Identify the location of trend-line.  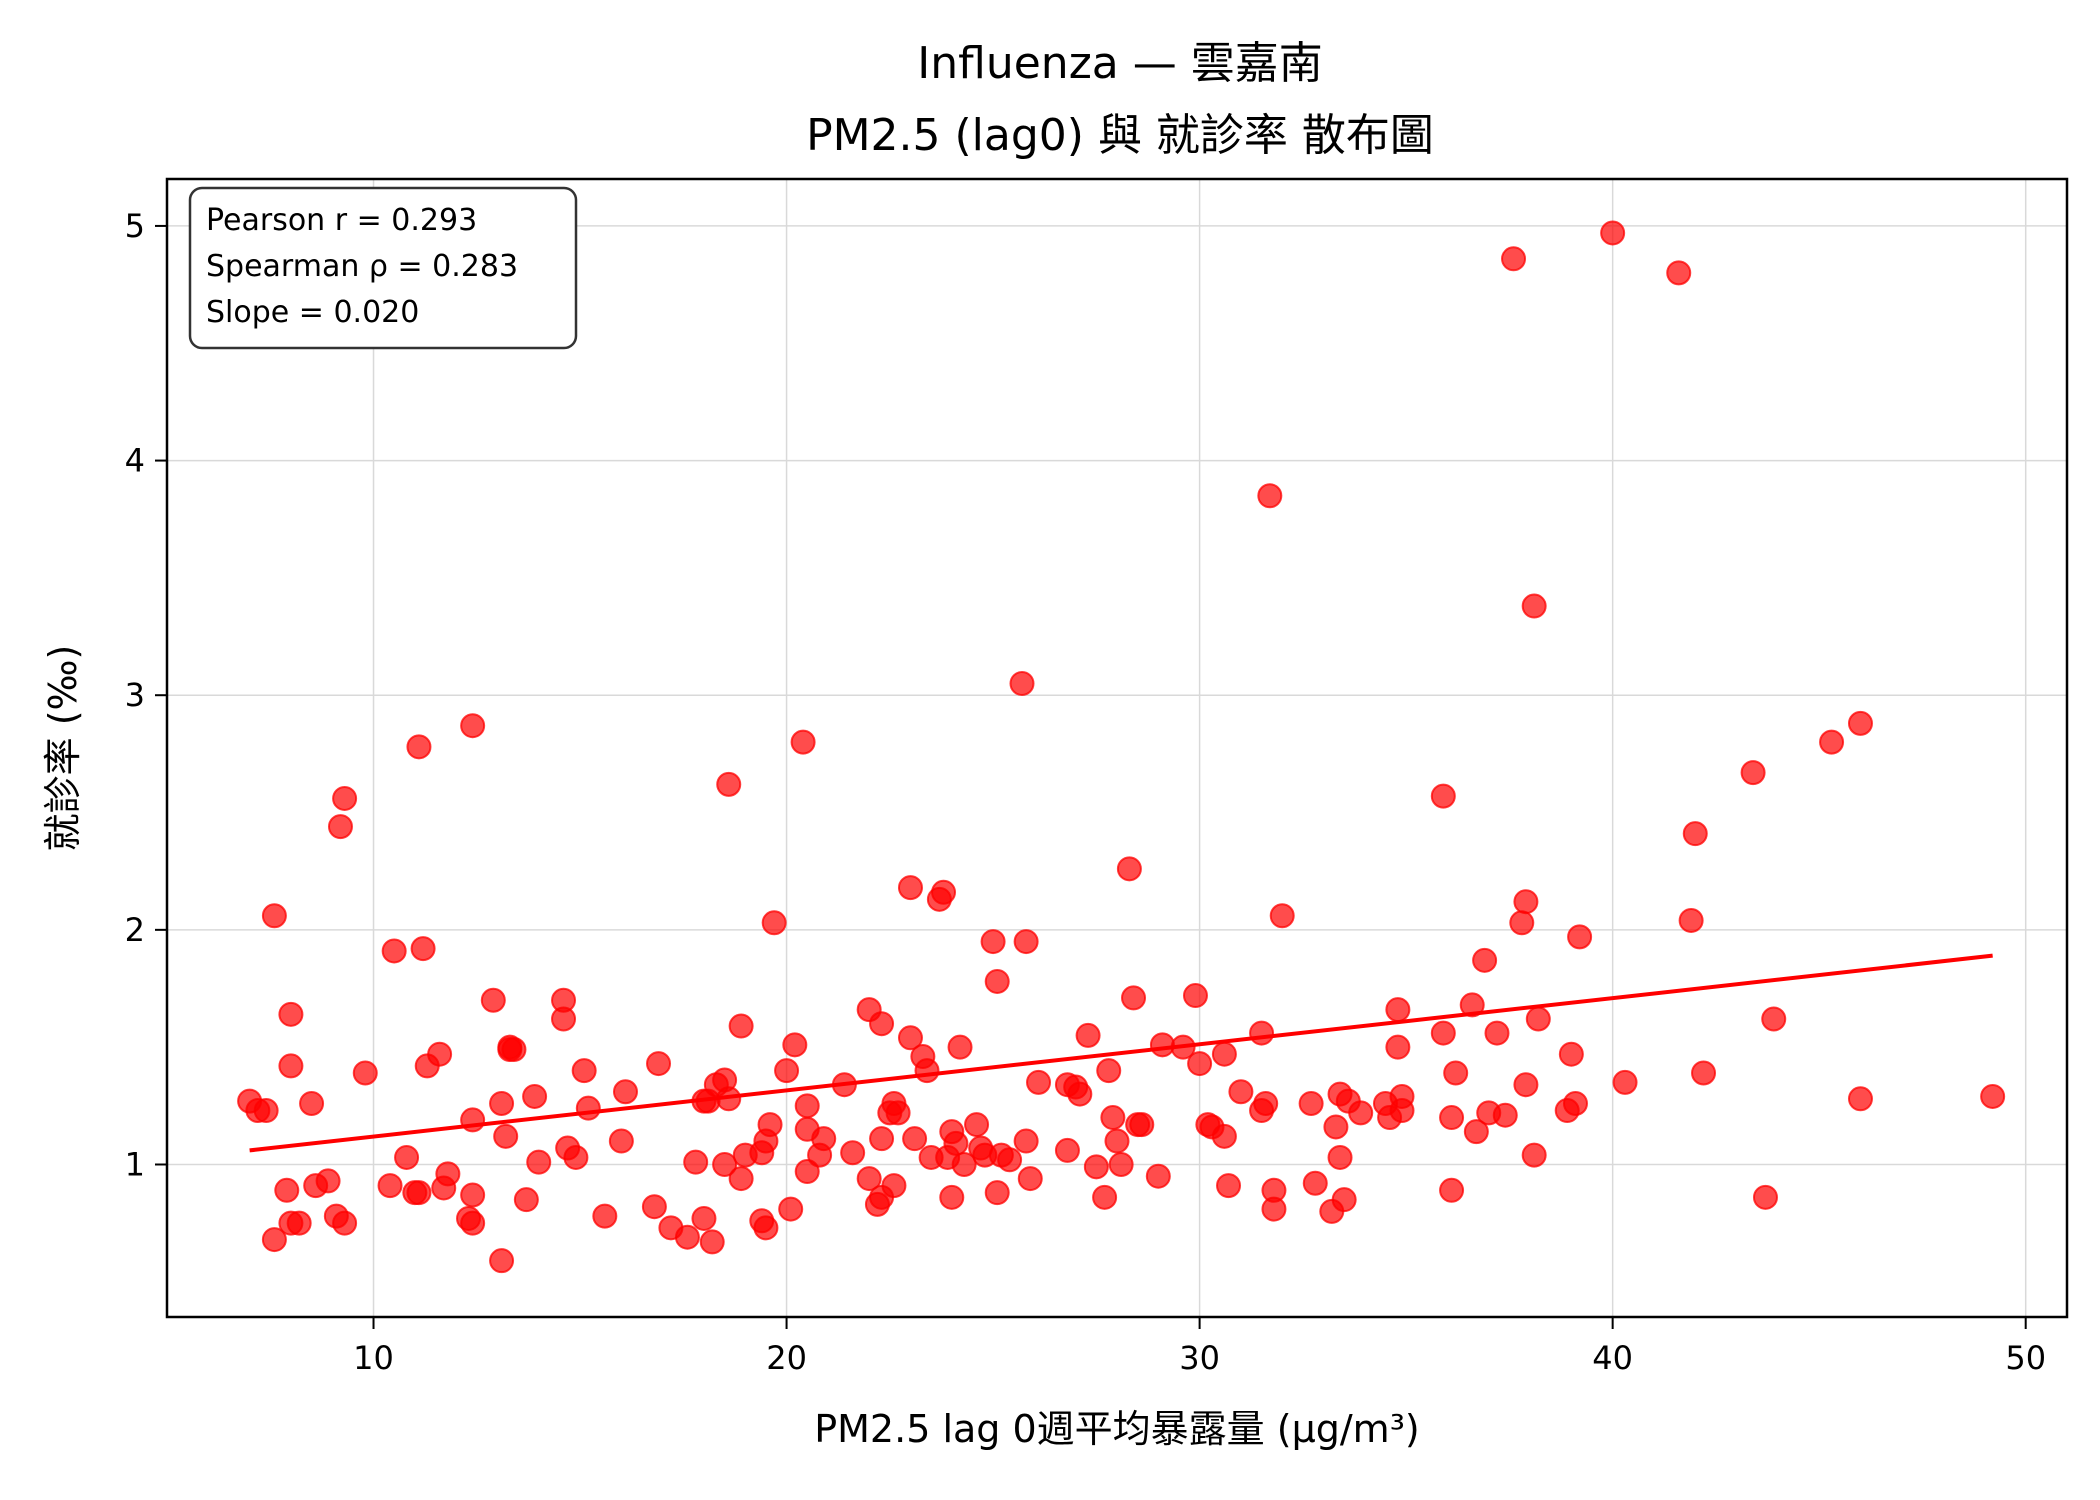
(1121, 1053).